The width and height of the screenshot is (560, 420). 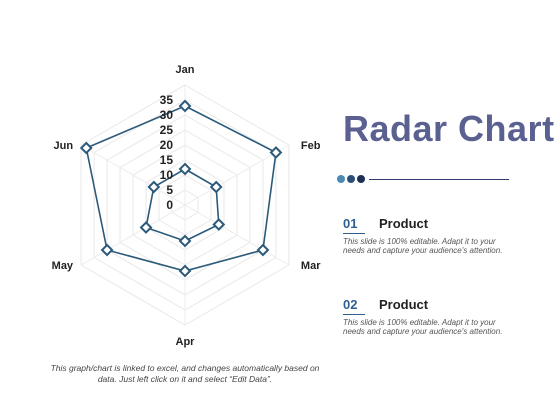 What do you see at coordinates (354, 225) in the screenshot?
I see `item-number: 01` at bounding box center [354, 225].